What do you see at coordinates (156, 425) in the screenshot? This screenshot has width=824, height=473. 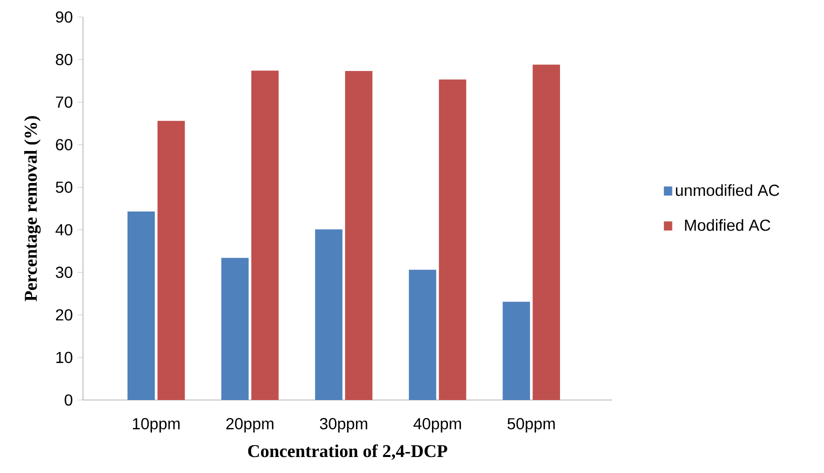 I see `x-tick-label: 10ppm` at bounding box center [156, 425].